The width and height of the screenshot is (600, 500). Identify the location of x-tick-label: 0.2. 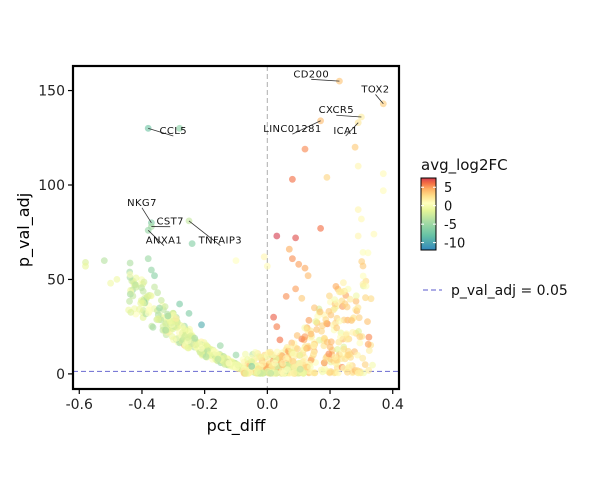
(330, 405).